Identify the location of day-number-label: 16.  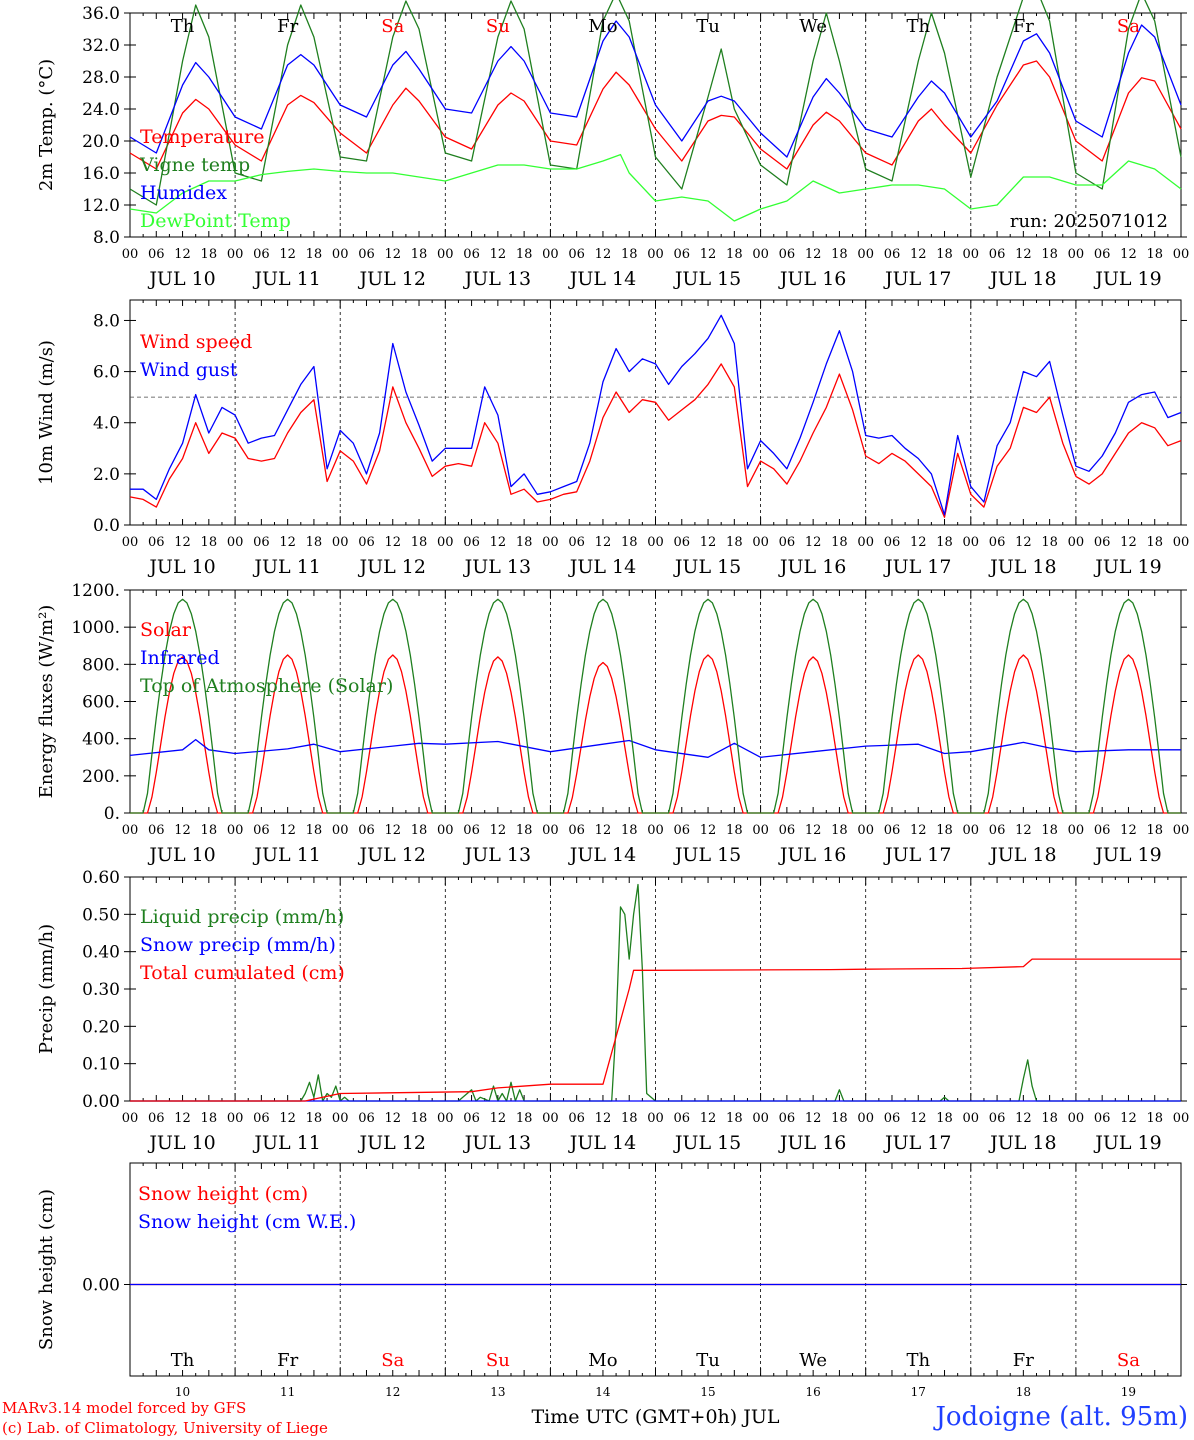
(813, 1392).